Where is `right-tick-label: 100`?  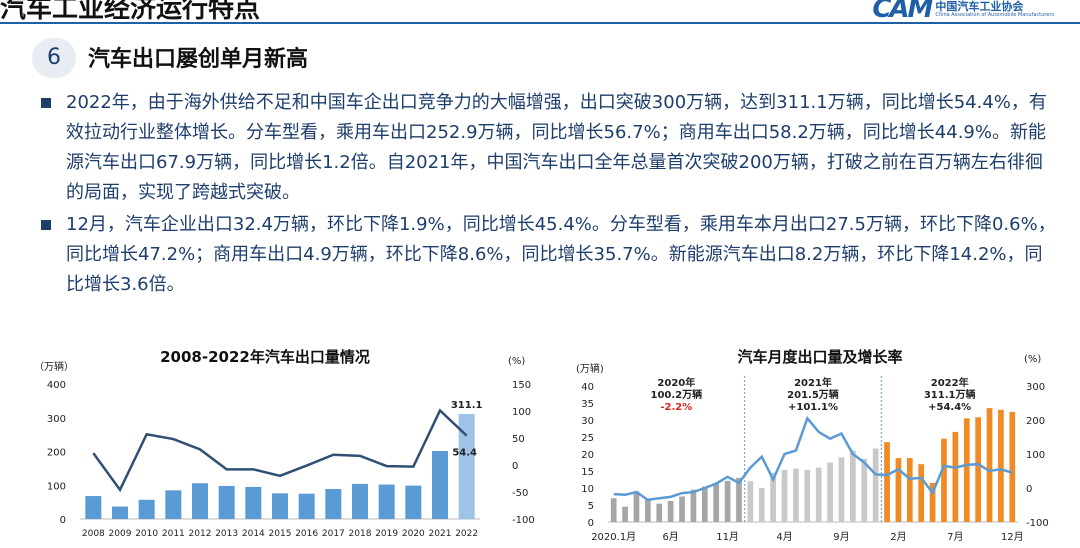
right-tick-label: 100 is located at coordinates (1035, 455).